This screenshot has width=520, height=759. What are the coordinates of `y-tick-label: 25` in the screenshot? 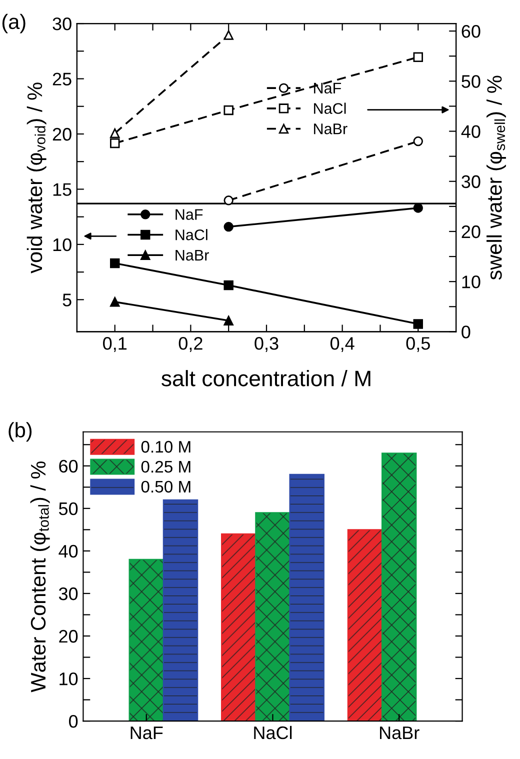 It's located at (62, 79).